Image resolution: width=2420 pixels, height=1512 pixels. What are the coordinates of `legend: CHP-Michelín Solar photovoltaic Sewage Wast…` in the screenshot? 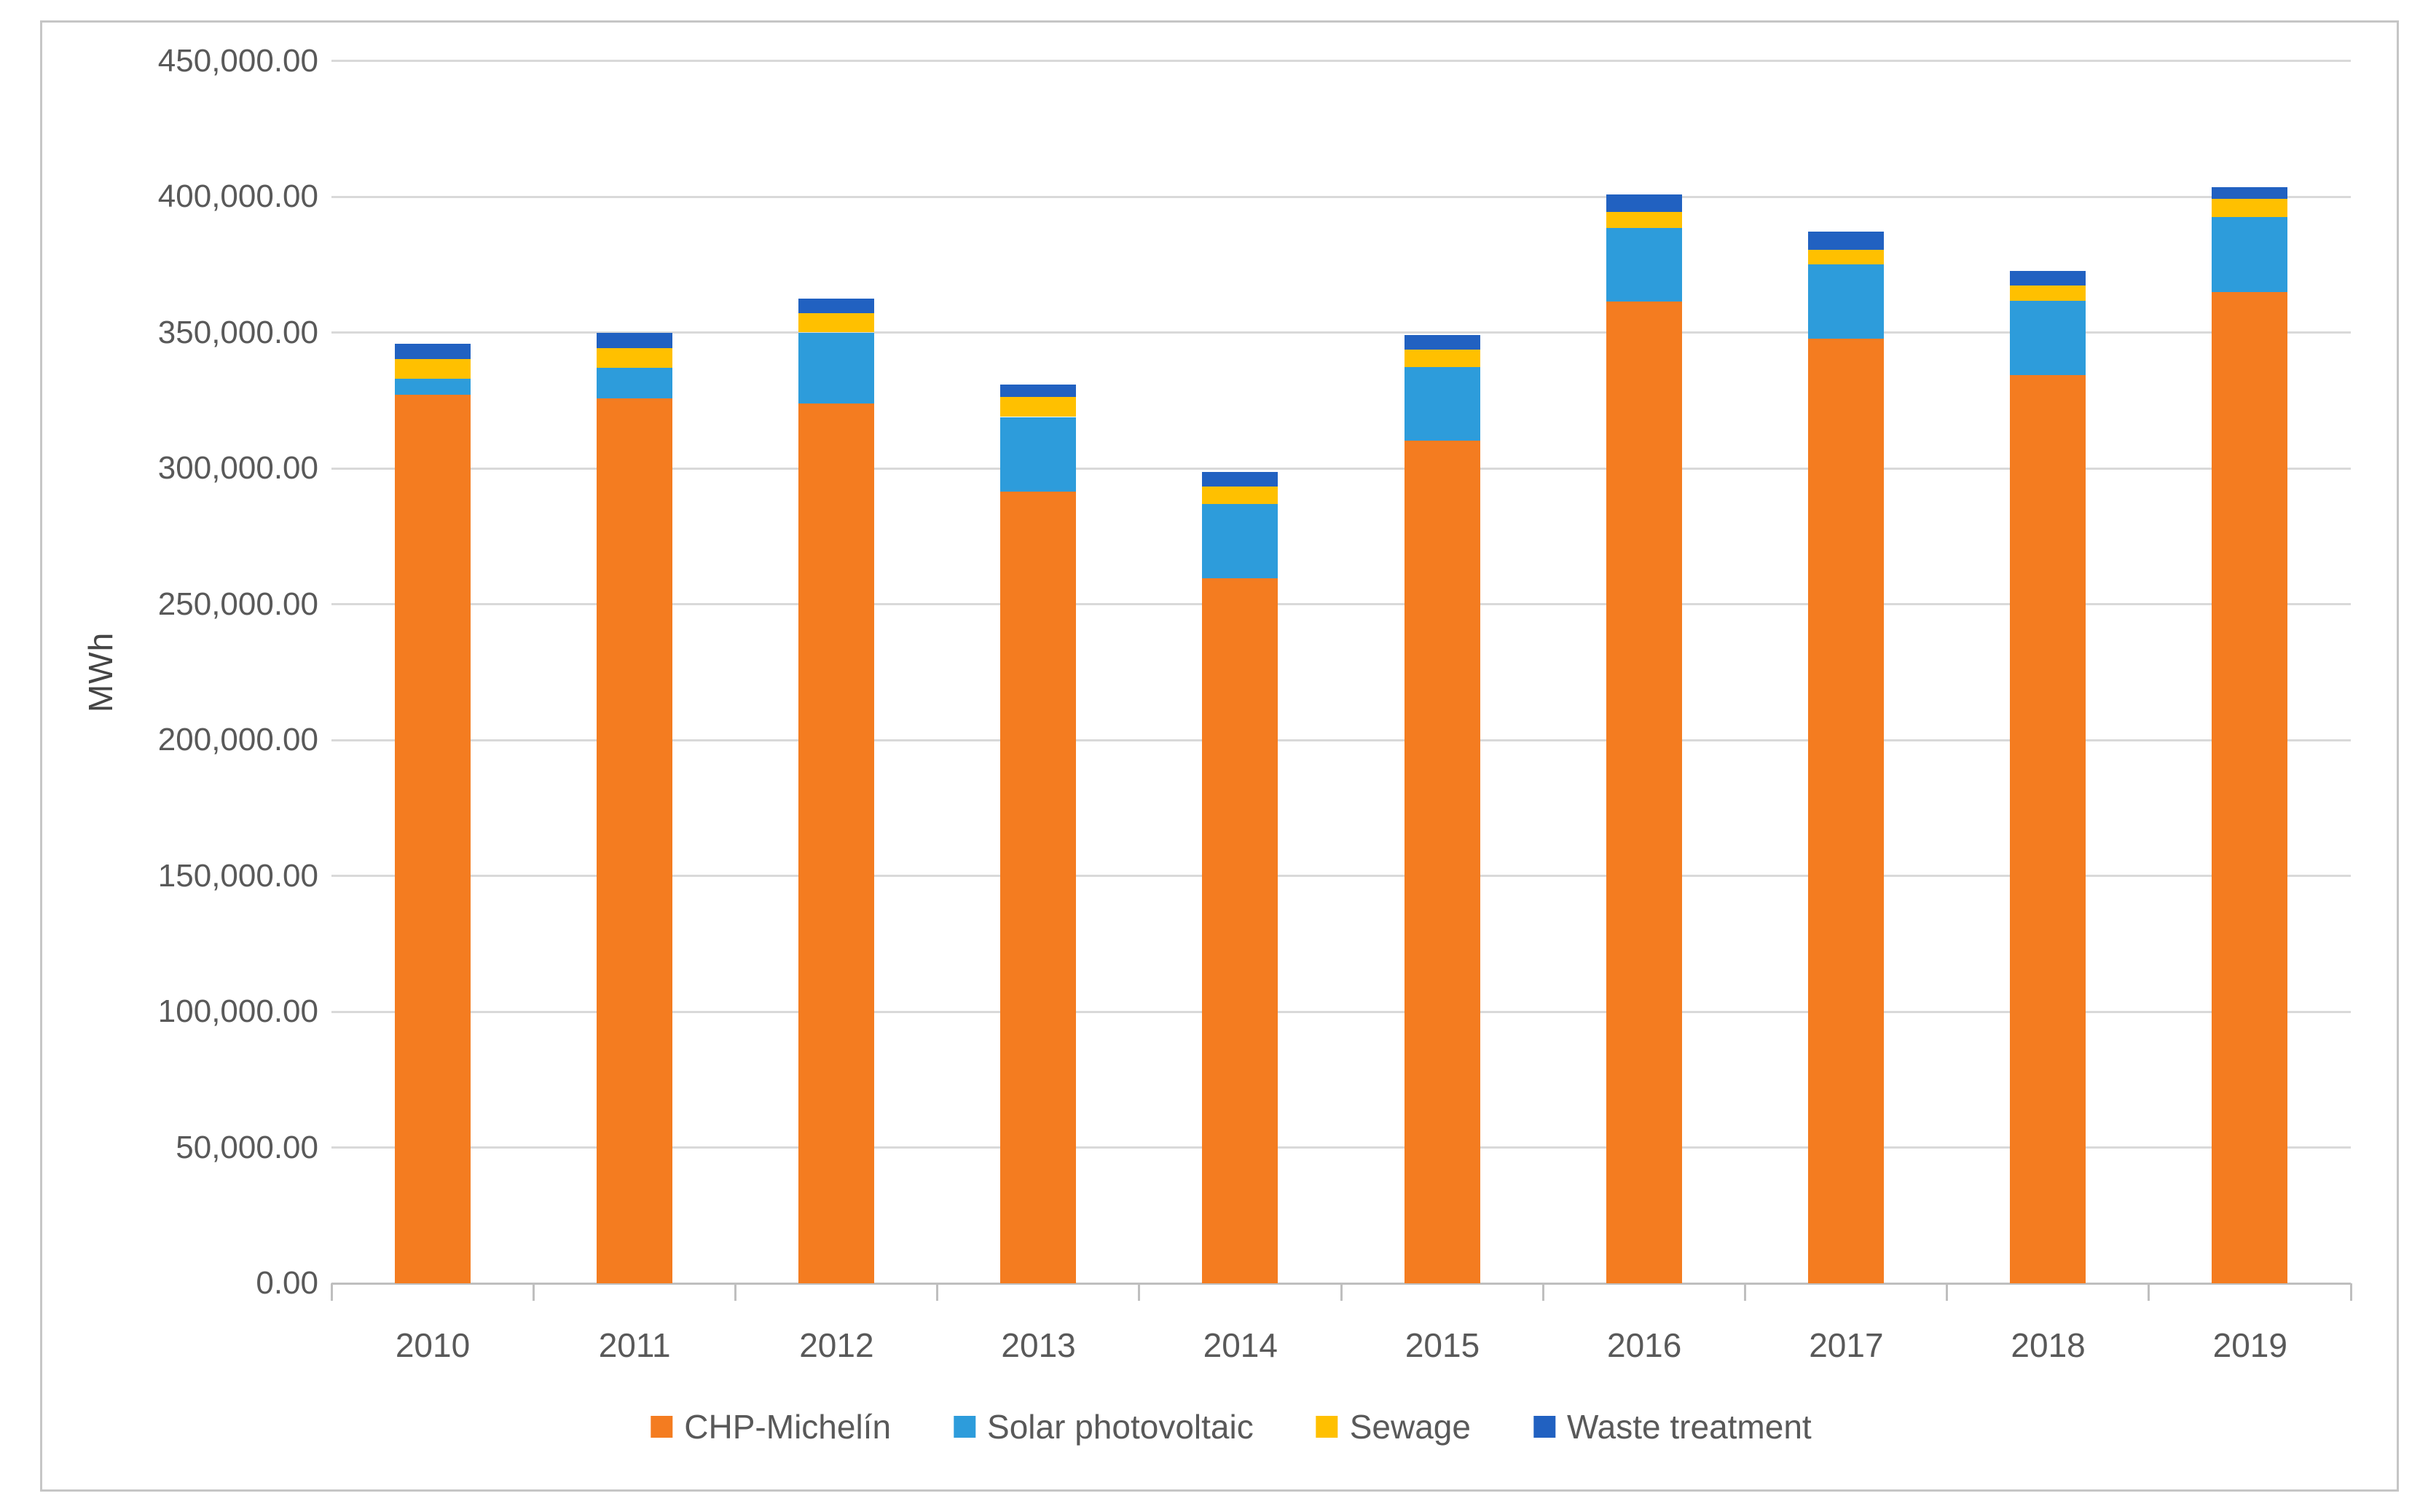 It's located at (1231, 1426).